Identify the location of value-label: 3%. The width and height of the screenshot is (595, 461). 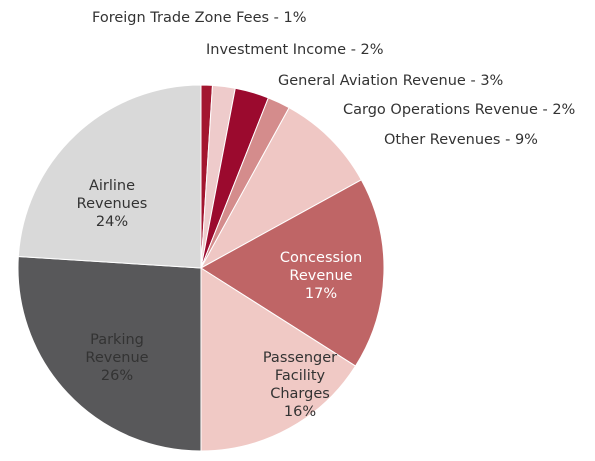
(491, 81).